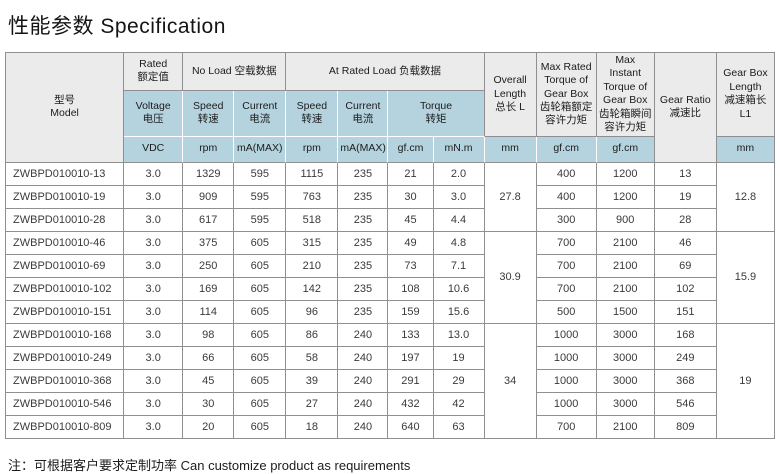  I want to click on cell-no-load-speed: 45, so click(209, 381).